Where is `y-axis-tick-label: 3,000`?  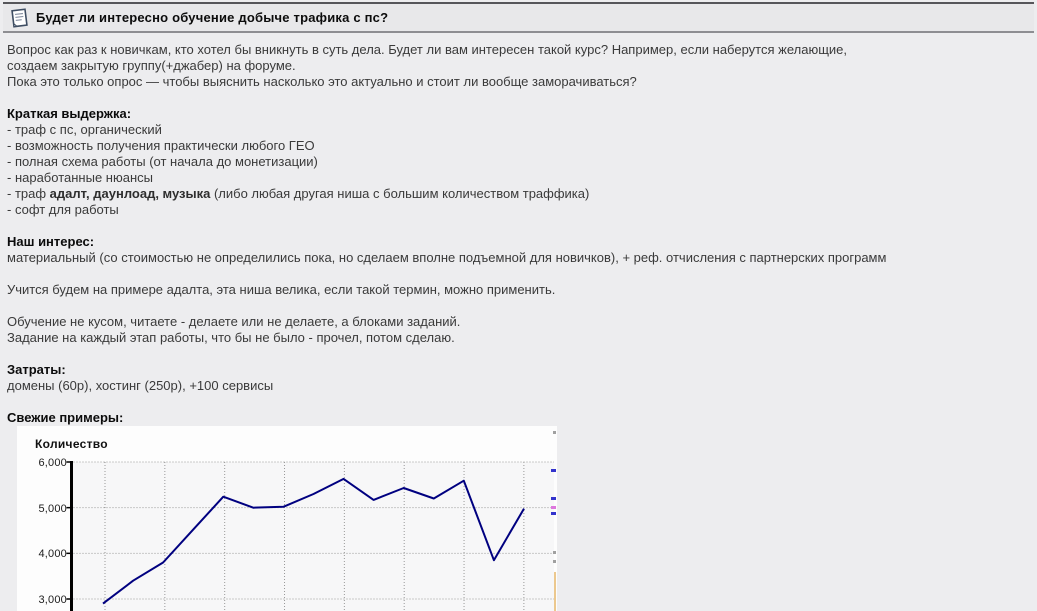 y-axis-tick-label: 3,000 is located at coordinates (52, 600).